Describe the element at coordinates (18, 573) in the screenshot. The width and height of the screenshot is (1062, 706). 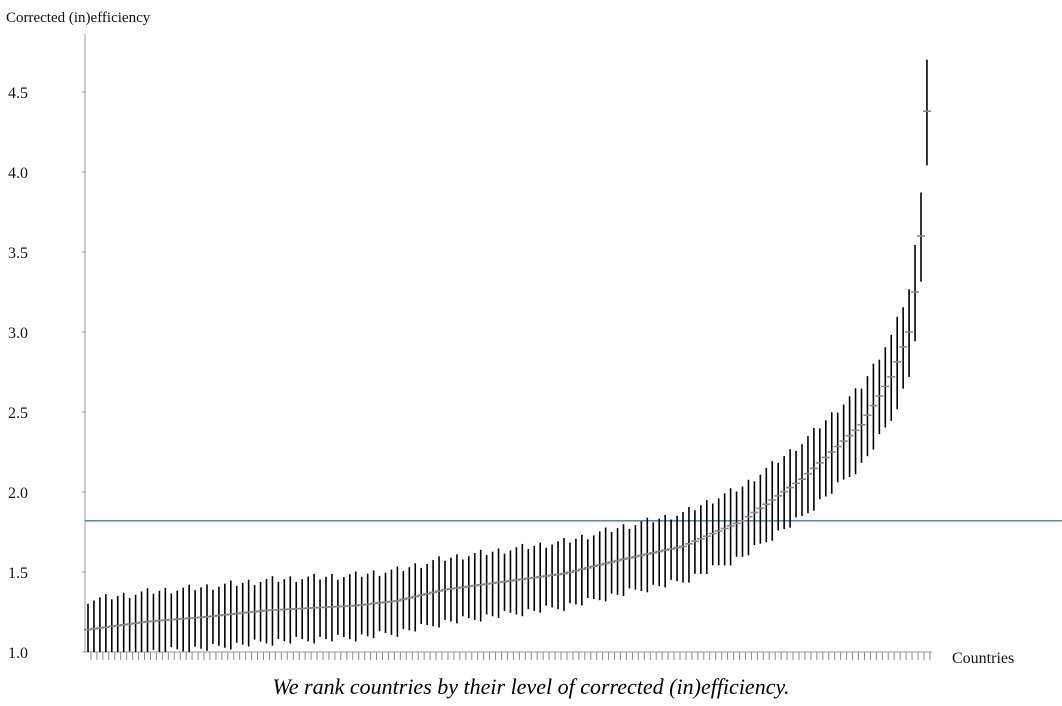
I see `y-tick-label: 1.5` at that location.